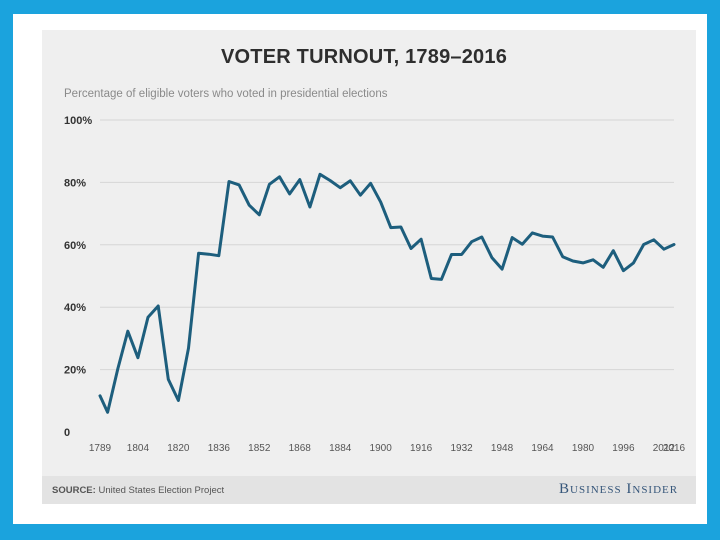 This screenshot has width=720, height=540. I want to click on x-tick-label: 2012, so click(664, 448).